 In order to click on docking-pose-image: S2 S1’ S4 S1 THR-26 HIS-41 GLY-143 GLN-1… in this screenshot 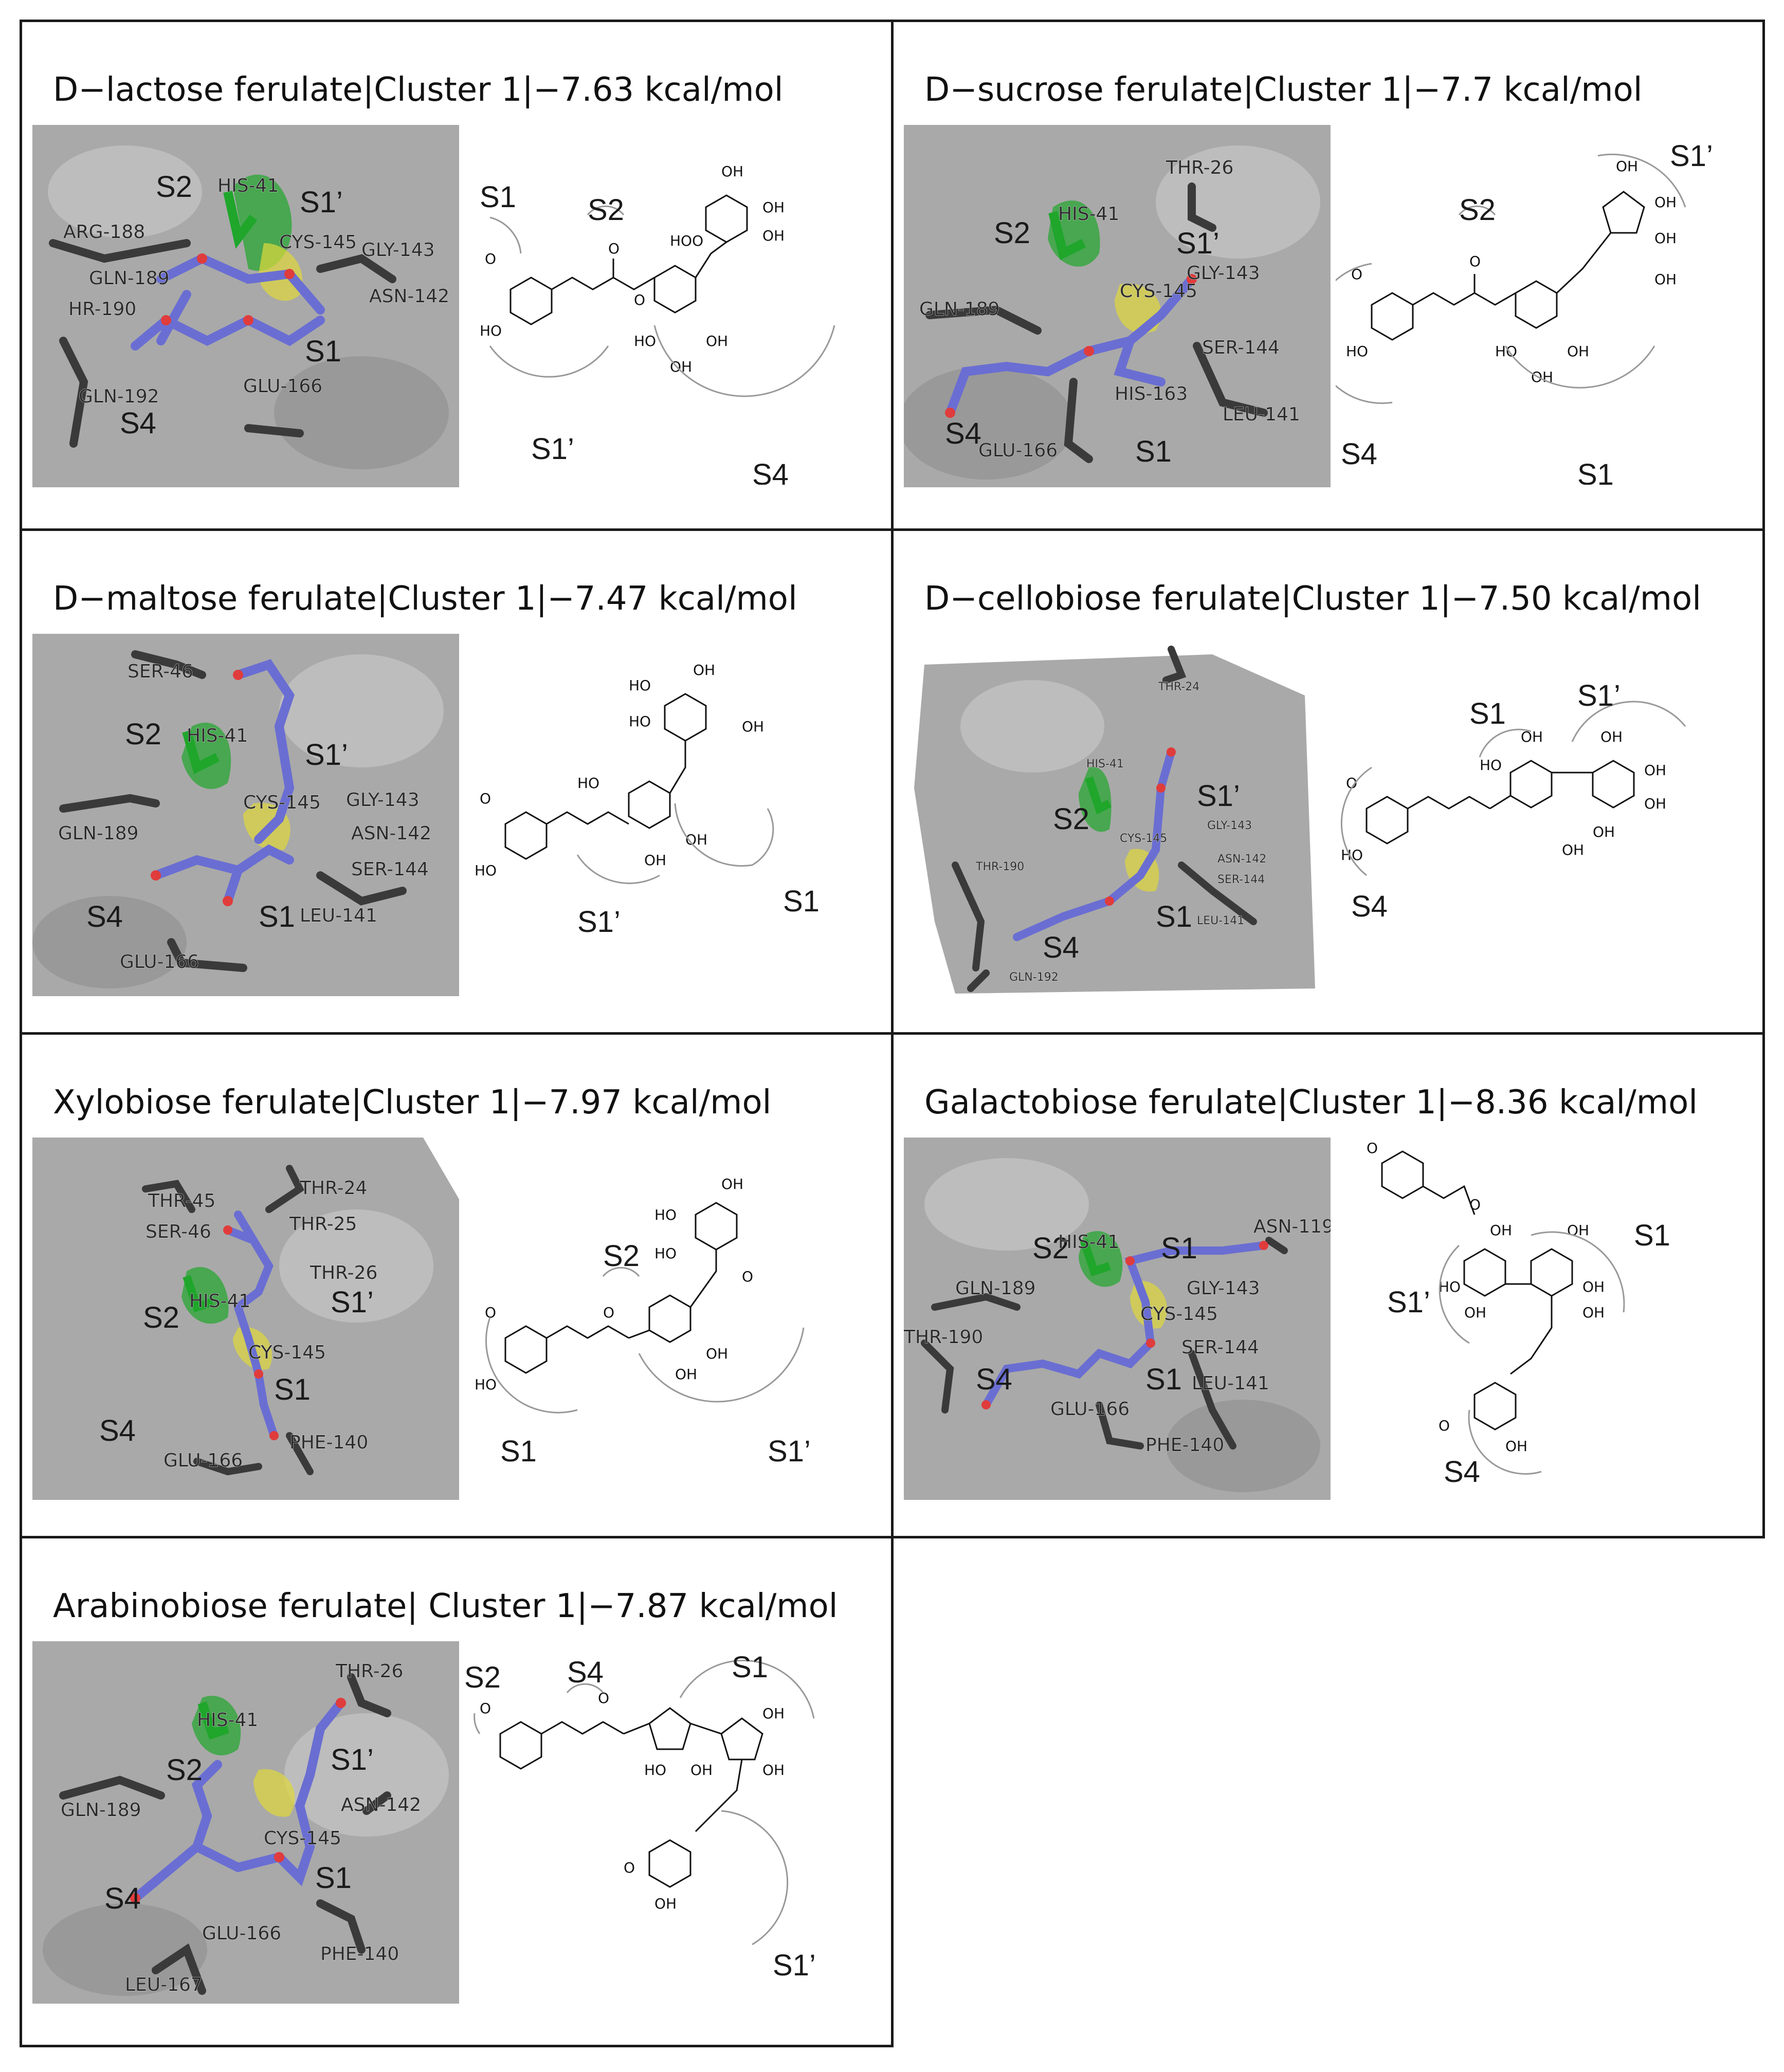, I will do `click(1117, 306)`.